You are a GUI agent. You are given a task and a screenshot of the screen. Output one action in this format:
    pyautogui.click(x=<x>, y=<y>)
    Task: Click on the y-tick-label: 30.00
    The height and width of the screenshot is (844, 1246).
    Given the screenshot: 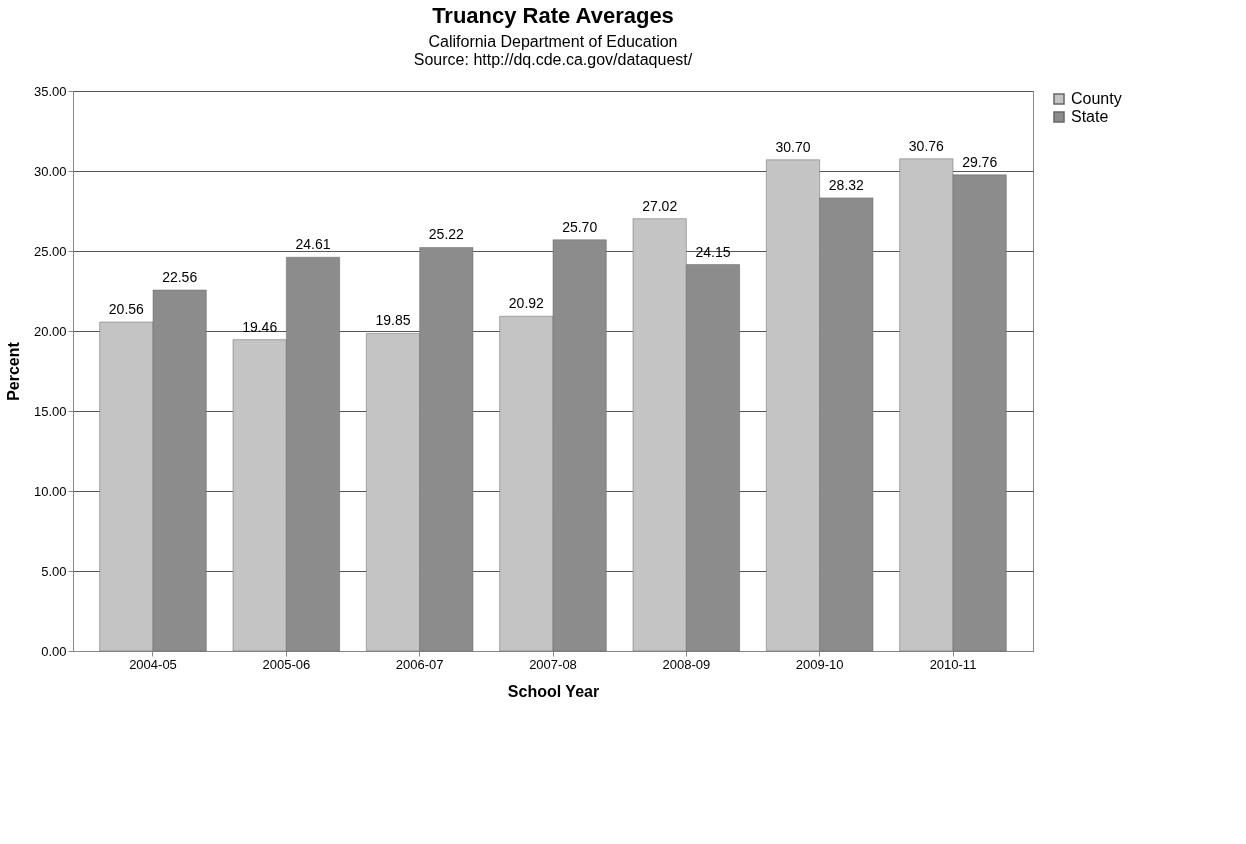 What is the action you would take?
    pyautogui.click(x=50, y=171)
    